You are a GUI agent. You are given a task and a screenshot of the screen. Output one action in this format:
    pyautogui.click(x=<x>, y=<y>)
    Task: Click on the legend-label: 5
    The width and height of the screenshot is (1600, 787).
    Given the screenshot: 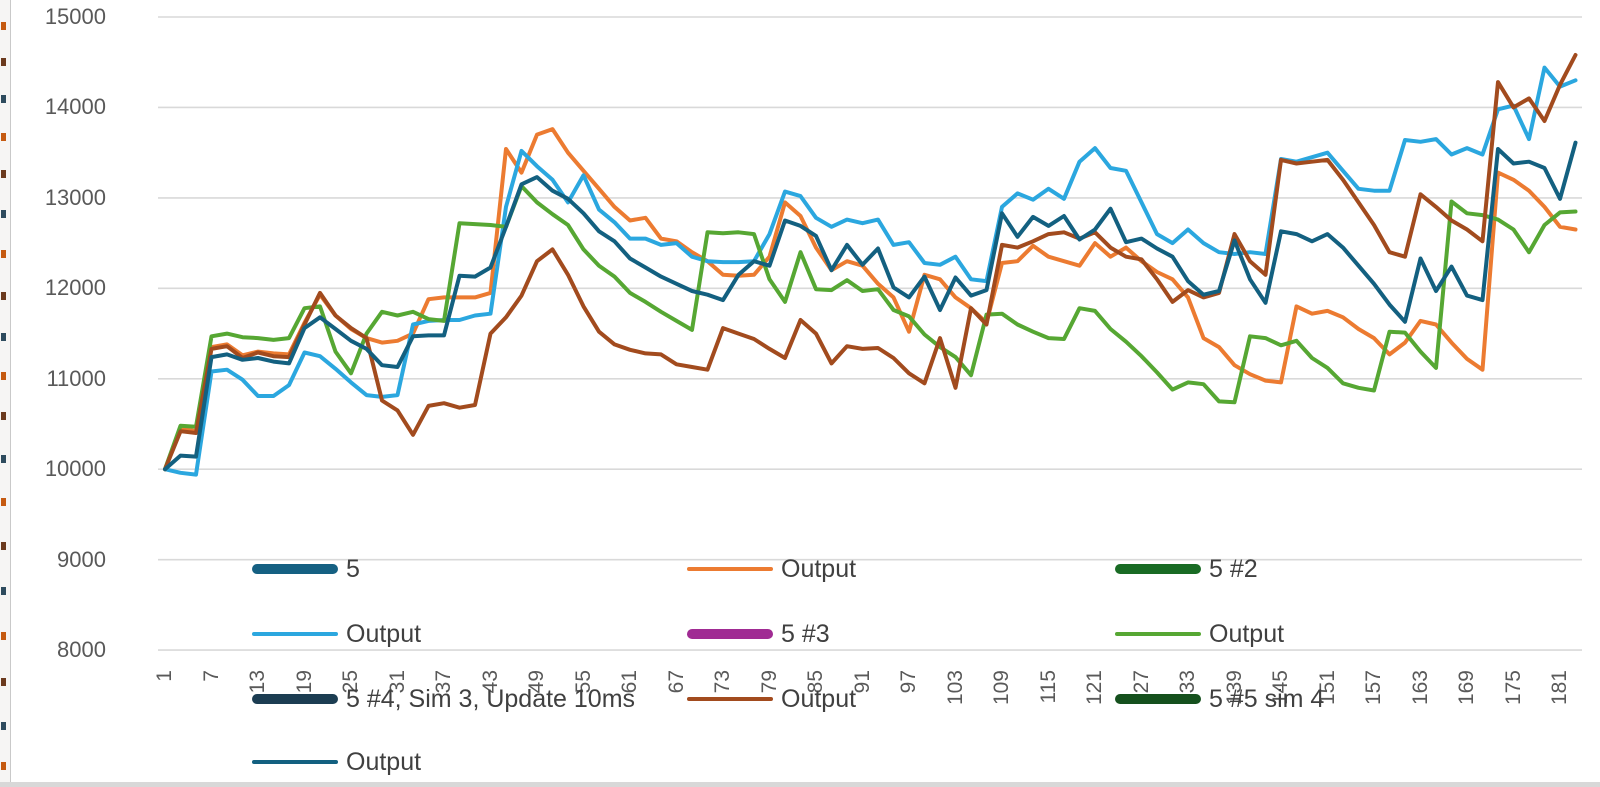 What is the action you would take?
    pyautogui.click(x=353, y=568)
    